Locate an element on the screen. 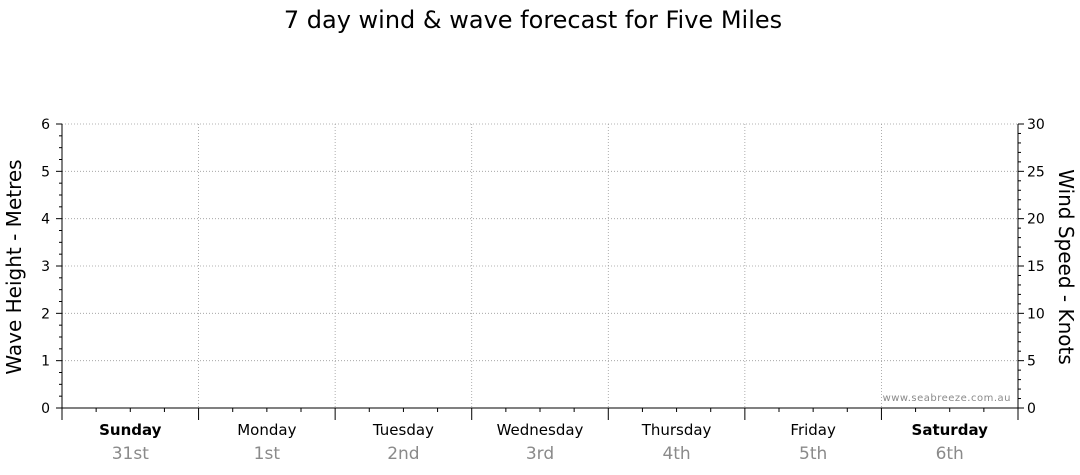  day-date-label: 31st is located at coordinates (130, 454).